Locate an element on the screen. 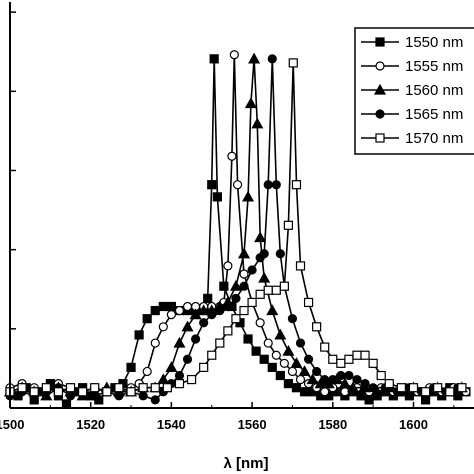 Image resolution: width=474 pixels, height=474 pixels. x-axis-title: λ [nm] is located at coordinates (246, 463).